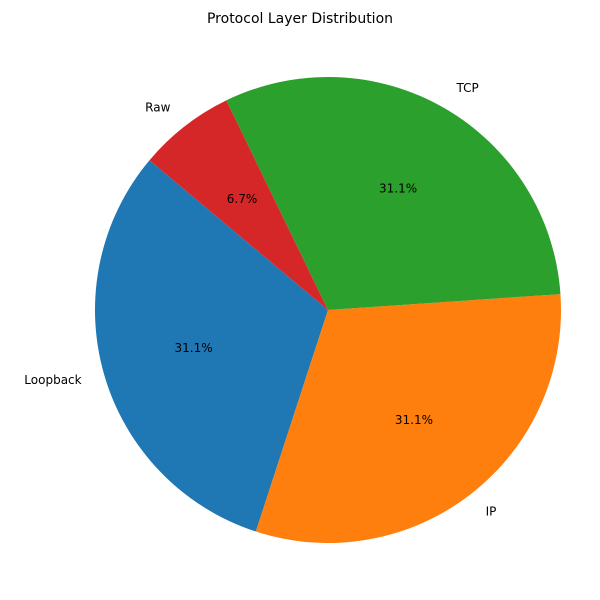 The width and height of the screenshot is (600, 600). What do you see at coordinates (398, 189) in the screenshot?
I see `slice-percent-tcp: 31.1%` at bounding box center [398, 189].